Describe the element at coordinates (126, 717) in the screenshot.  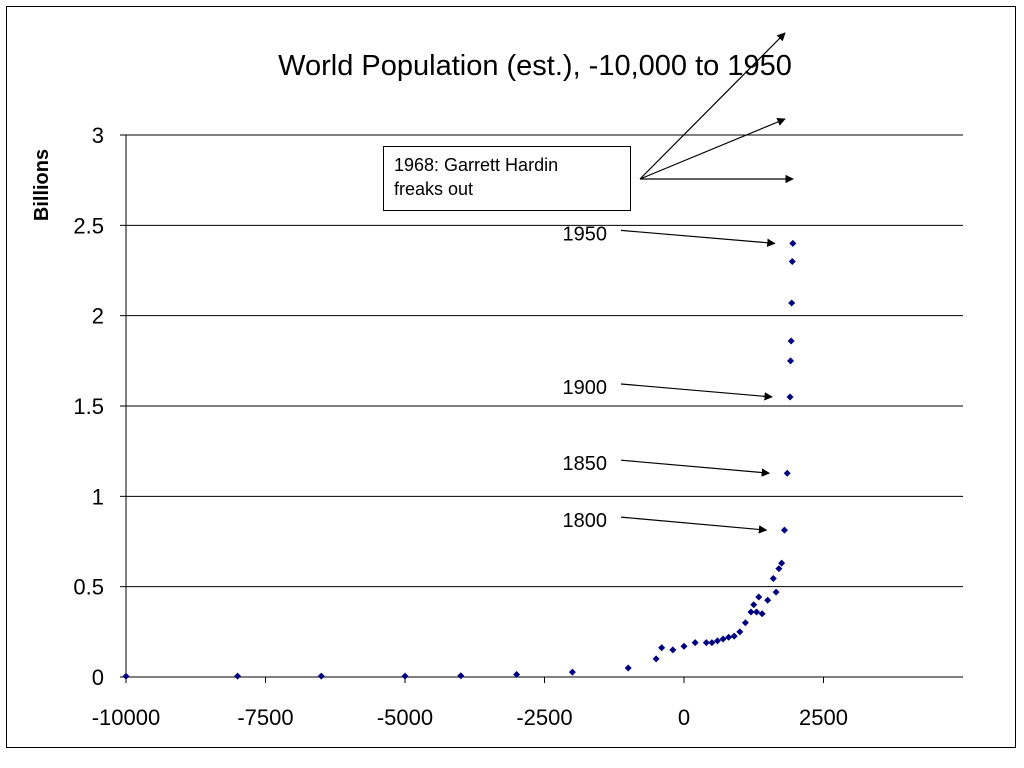
I see `x-tick-label: -10000` at that location.